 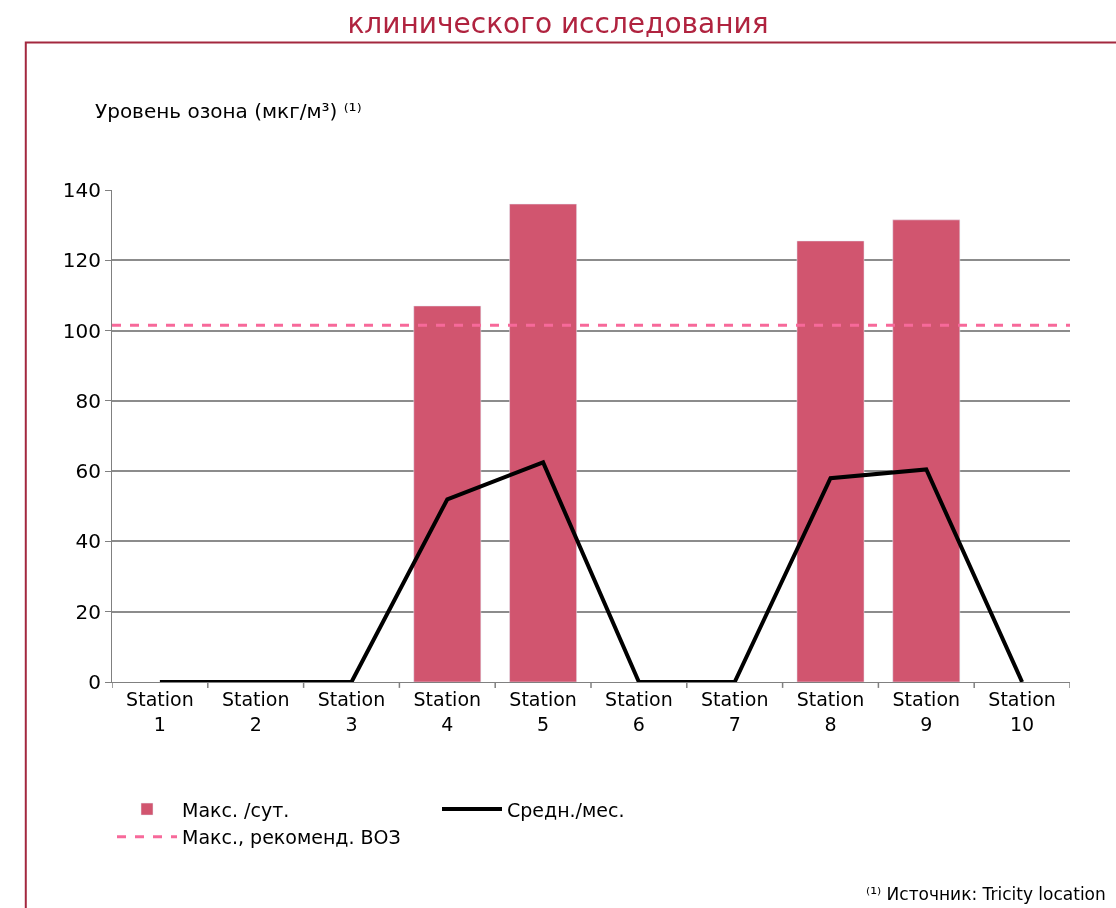 I want to click on x-tick-label: Station 1, so click(x=160, y=711).